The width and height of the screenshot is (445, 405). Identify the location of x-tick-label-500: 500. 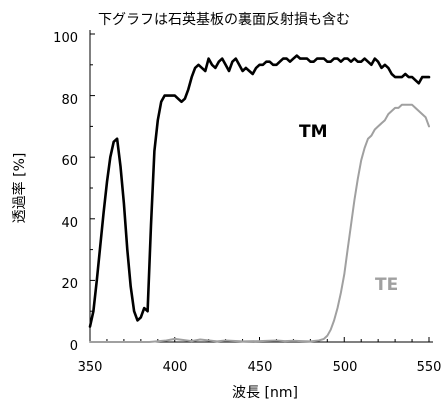
(345, 367).